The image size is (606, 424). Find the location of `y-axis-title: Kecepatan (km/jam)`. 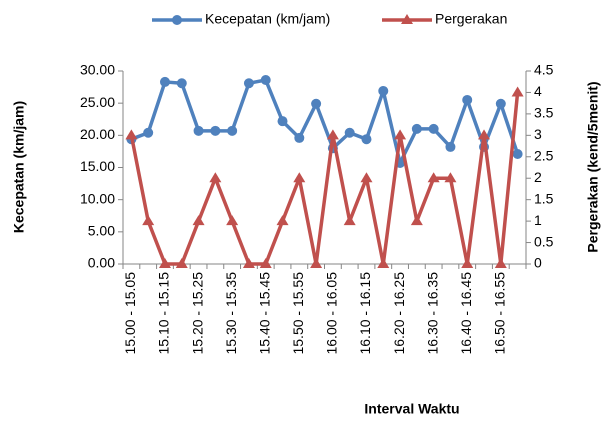

y-axis-title: Kecepatan (km/jam) is located at coordinates (19, 167).